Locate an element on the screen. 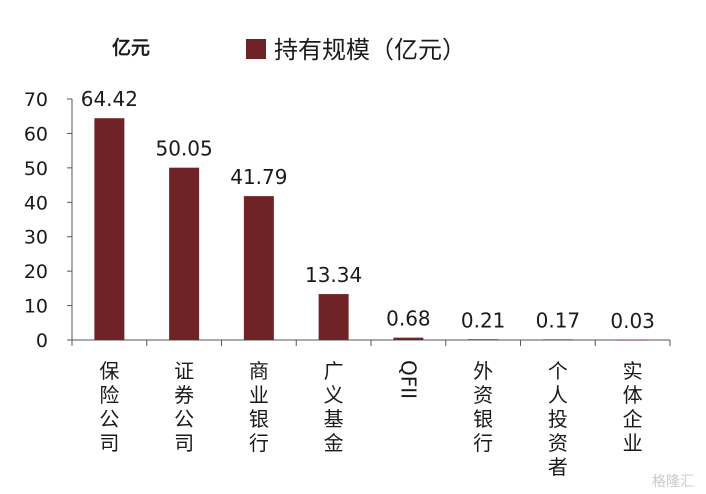  category-label: 商业银行 is located at coordinates (259, 407).